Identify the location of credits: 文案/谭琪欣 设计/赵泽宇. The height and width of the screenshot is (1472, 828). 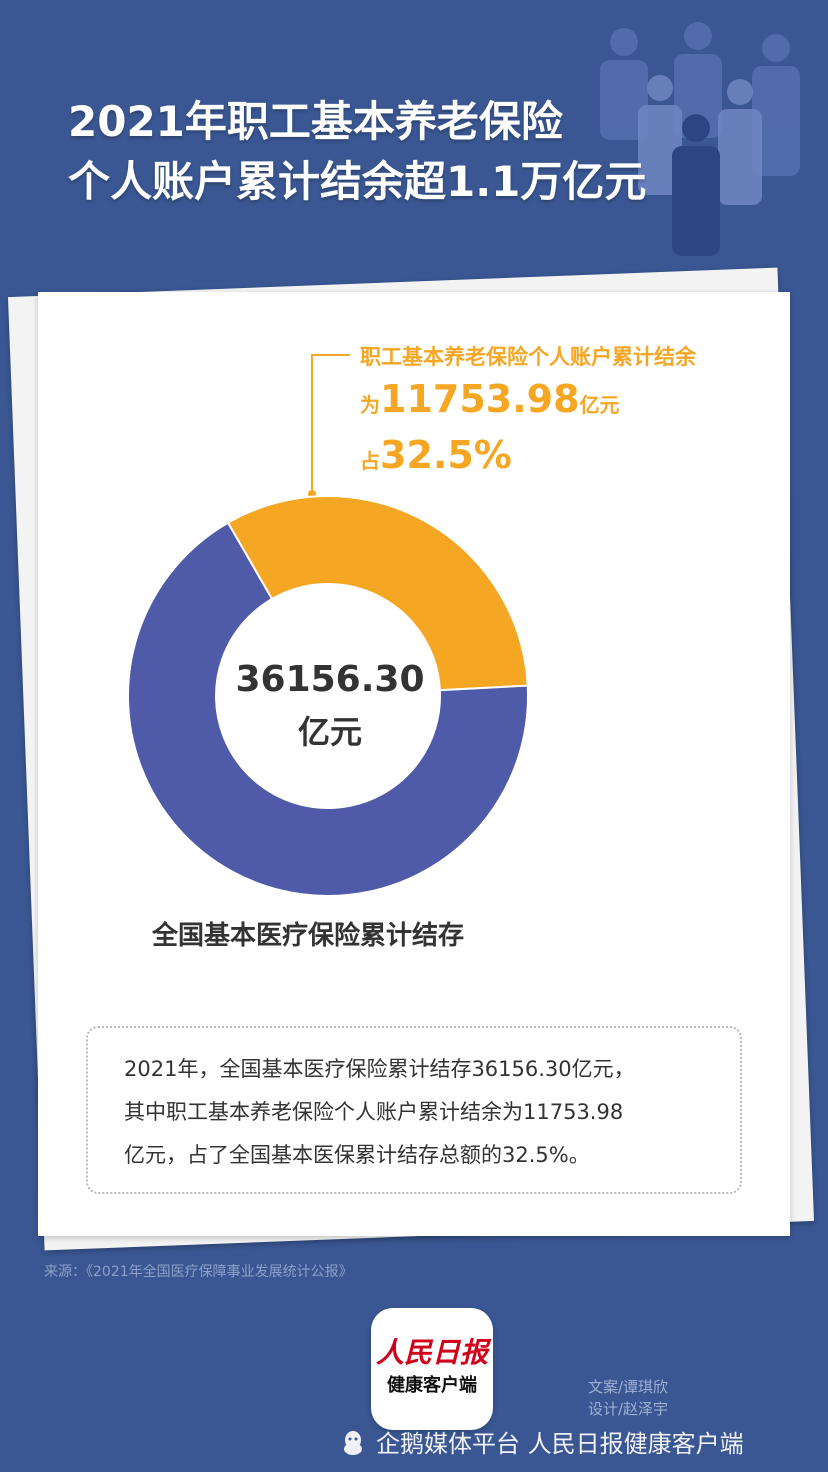
(628, 1398).